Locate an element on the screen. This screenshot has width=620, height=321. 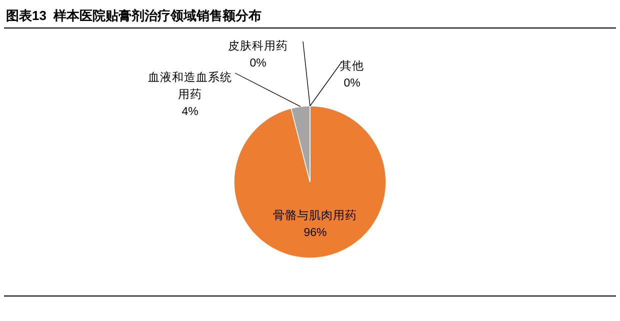
data-label: 96% is located at coordinates (315, 232).